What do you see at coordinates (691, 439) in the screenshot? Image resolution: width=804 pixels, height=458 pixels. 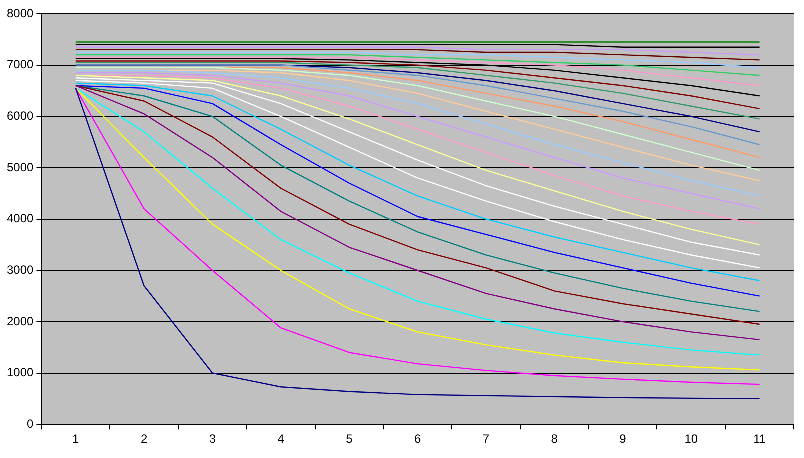 I see `x-tick-label: 10` at bounding box center [691, 439].